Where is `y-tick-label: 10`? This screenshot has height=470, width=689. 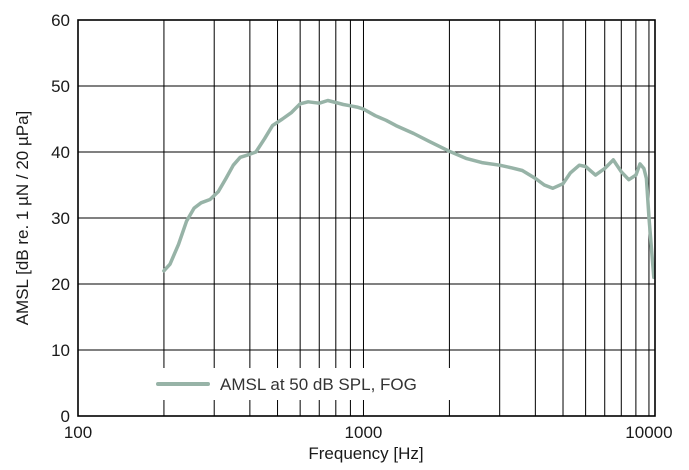 y-tick-label: 10 is located at coordinates (60, 350).